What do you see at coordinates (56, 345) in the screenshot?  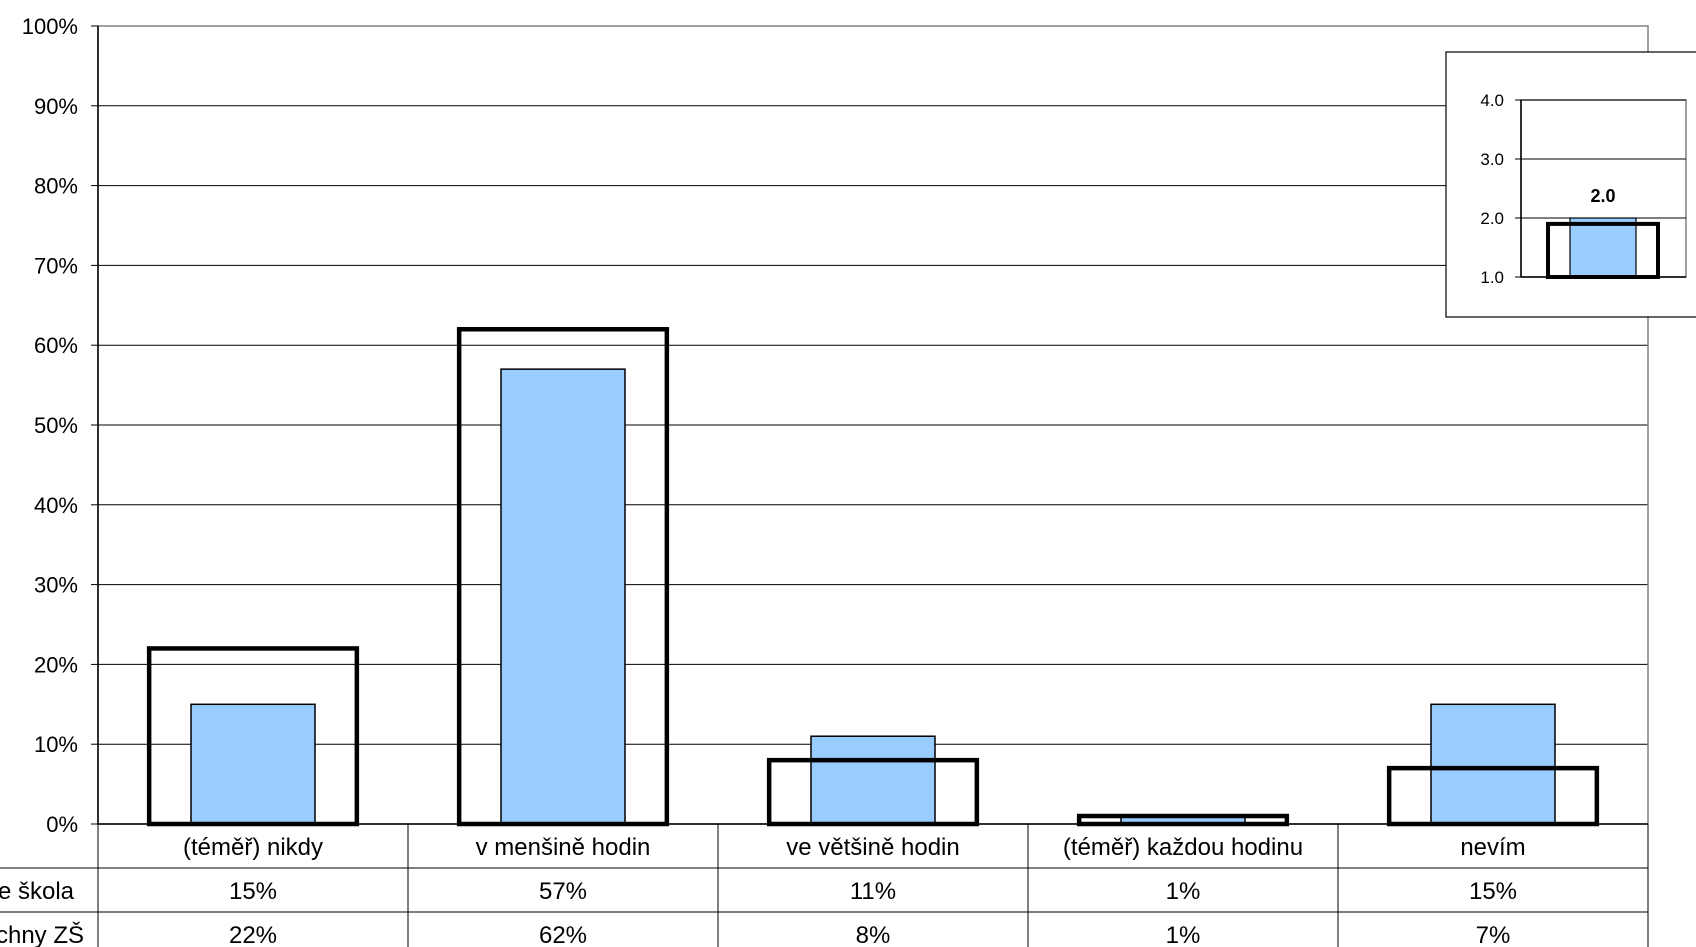 I see `y-tick-label: 60%` at bounding box center [56, 345].